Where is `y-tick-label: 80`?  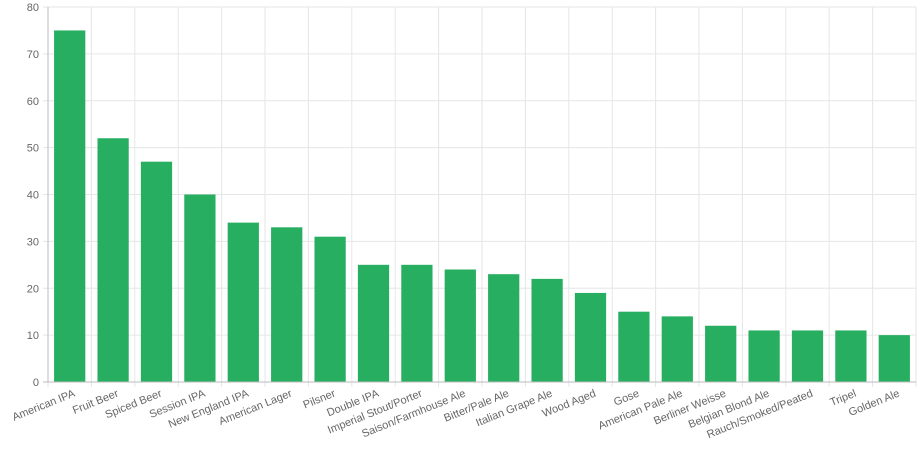
y-tick-label: 80 is located at coordinates (33, 8).